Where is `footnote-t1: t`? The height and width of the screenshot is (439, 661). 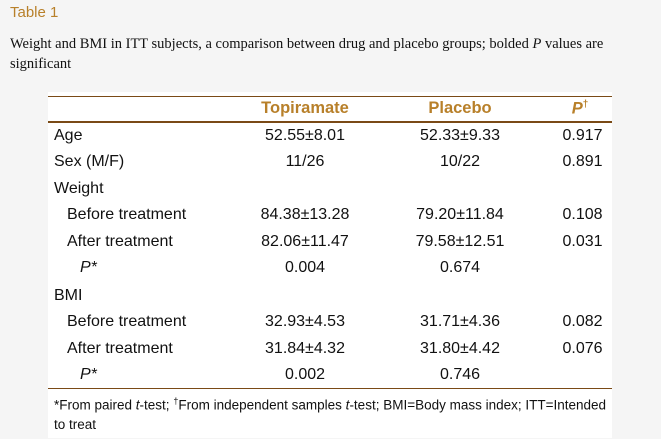 footnote-t1: t is located at coordinates (137, 405).